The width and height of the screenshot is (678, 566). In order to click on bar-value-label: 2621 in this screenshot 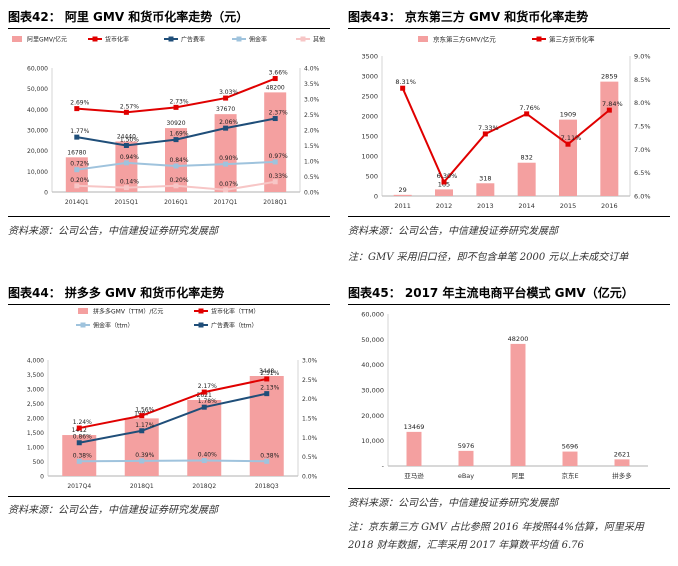, I will do `click(622, 454)`.